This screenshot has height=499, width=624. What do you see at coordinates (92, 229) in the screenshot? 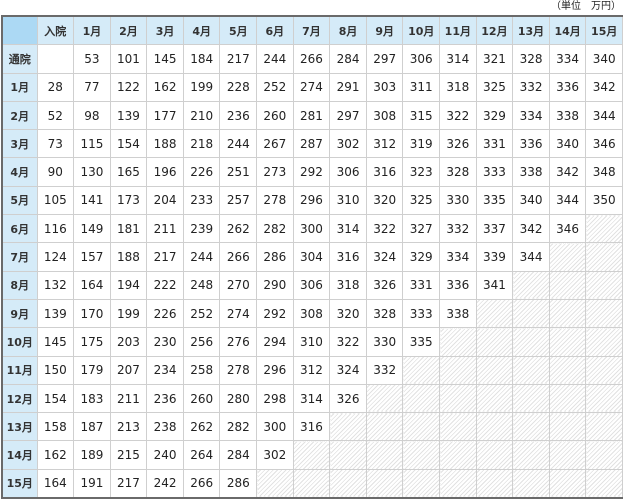
I see `table-cell: 149` at bounding box center [92, 229].